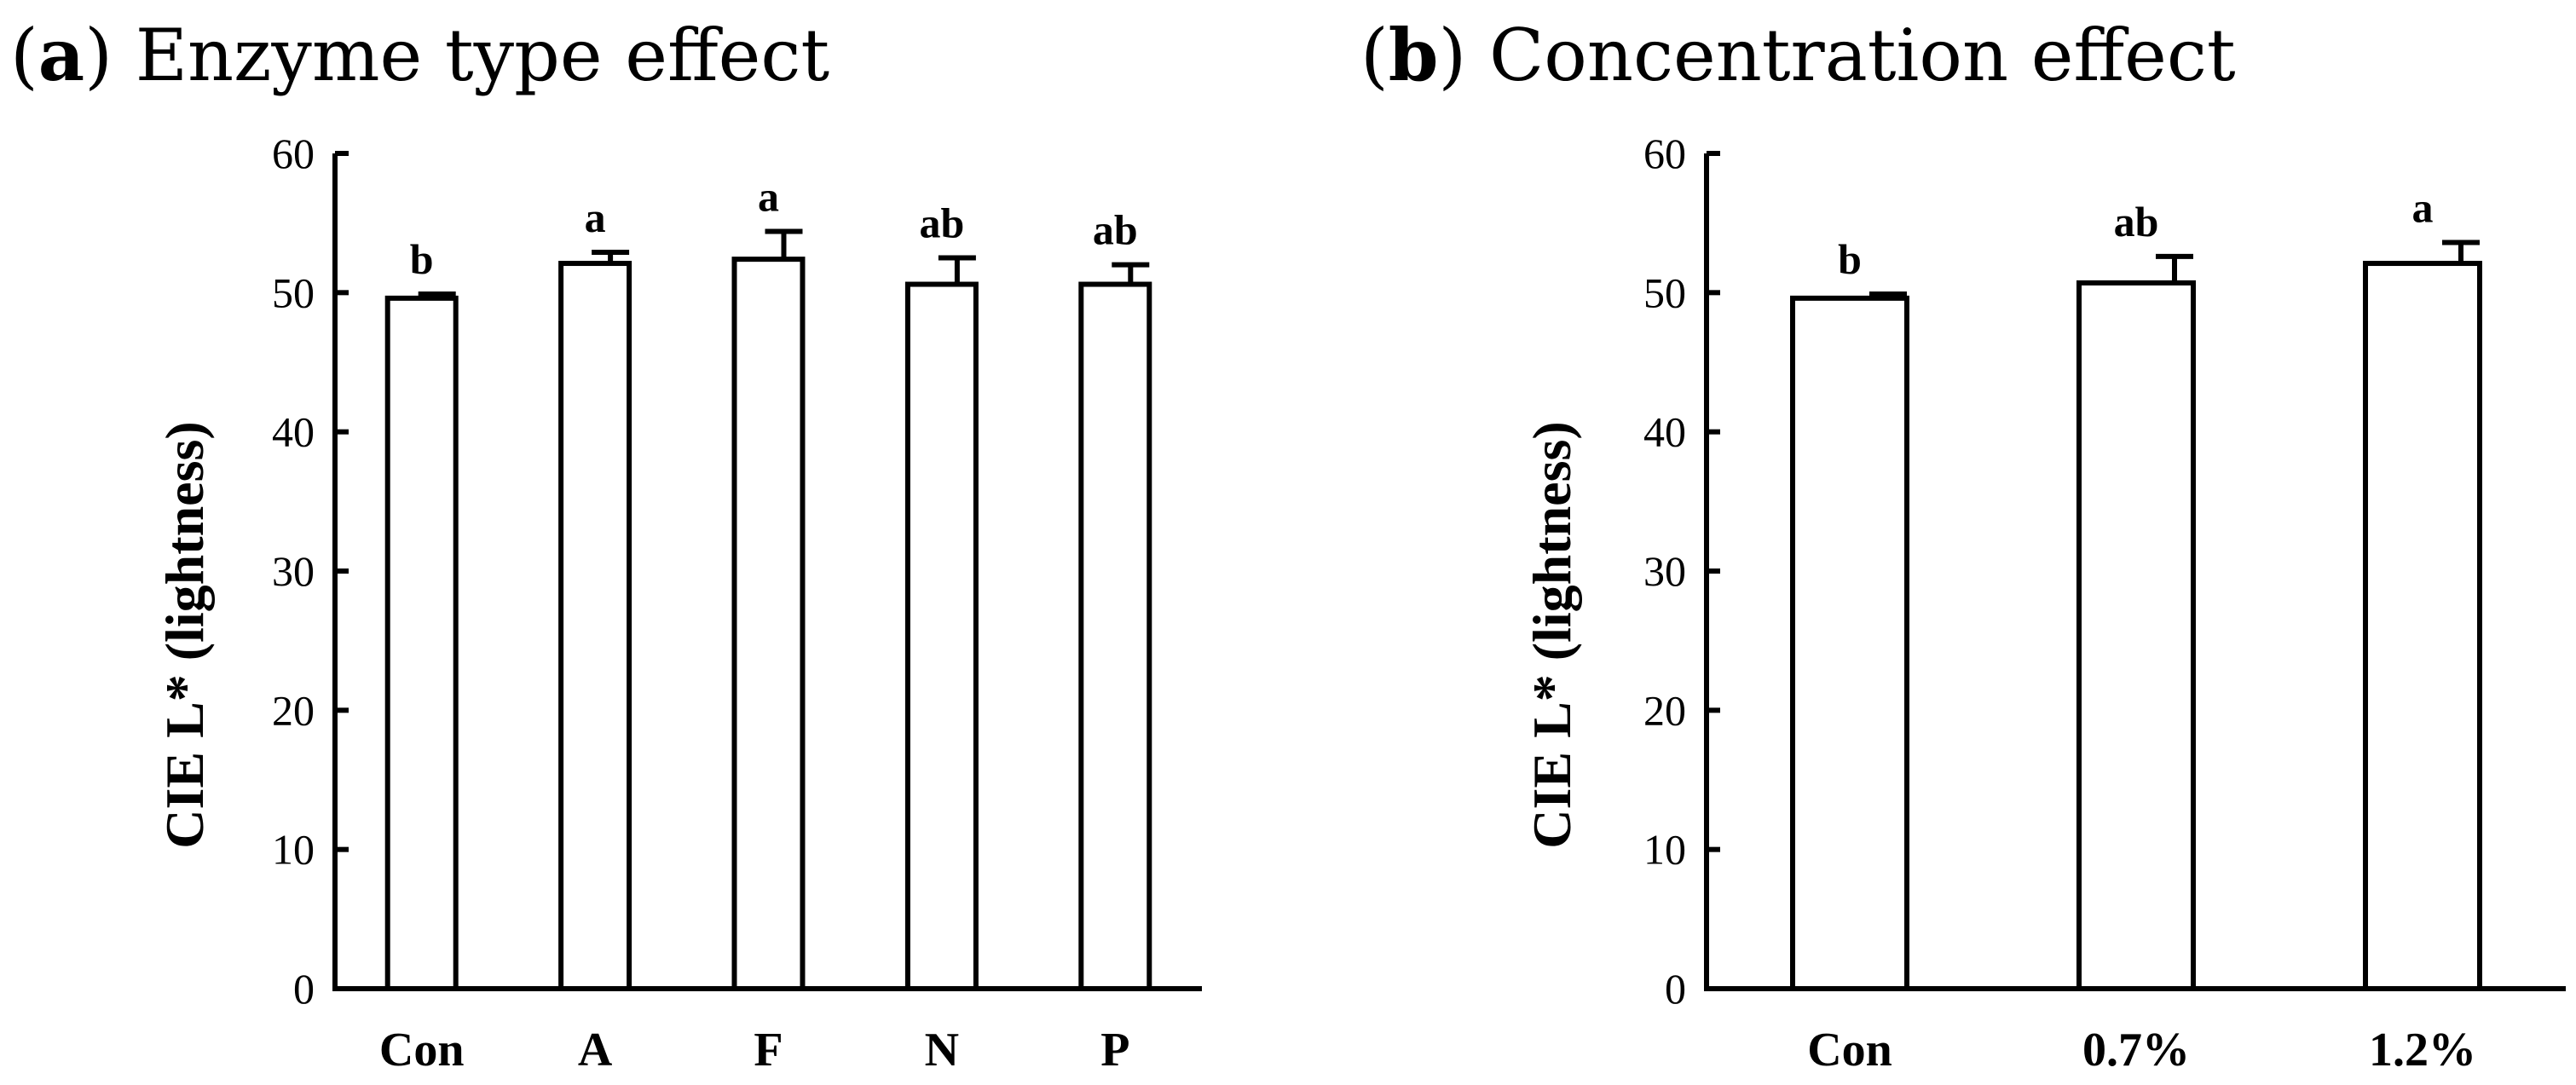  What do you see at coordinates (184, 634) in the screenshot?
I see `panel-a-y-axis-label: CIE L* (lightness)` at bounding box center [184, 634].